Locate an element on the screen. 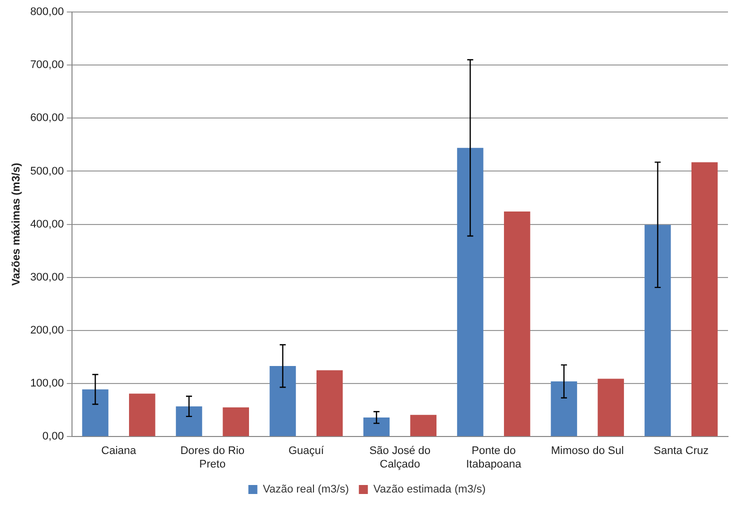 The height and width of the screenshot is (509, 740). x-tick-label: Guaçuí is located at coordinates (306, 451).